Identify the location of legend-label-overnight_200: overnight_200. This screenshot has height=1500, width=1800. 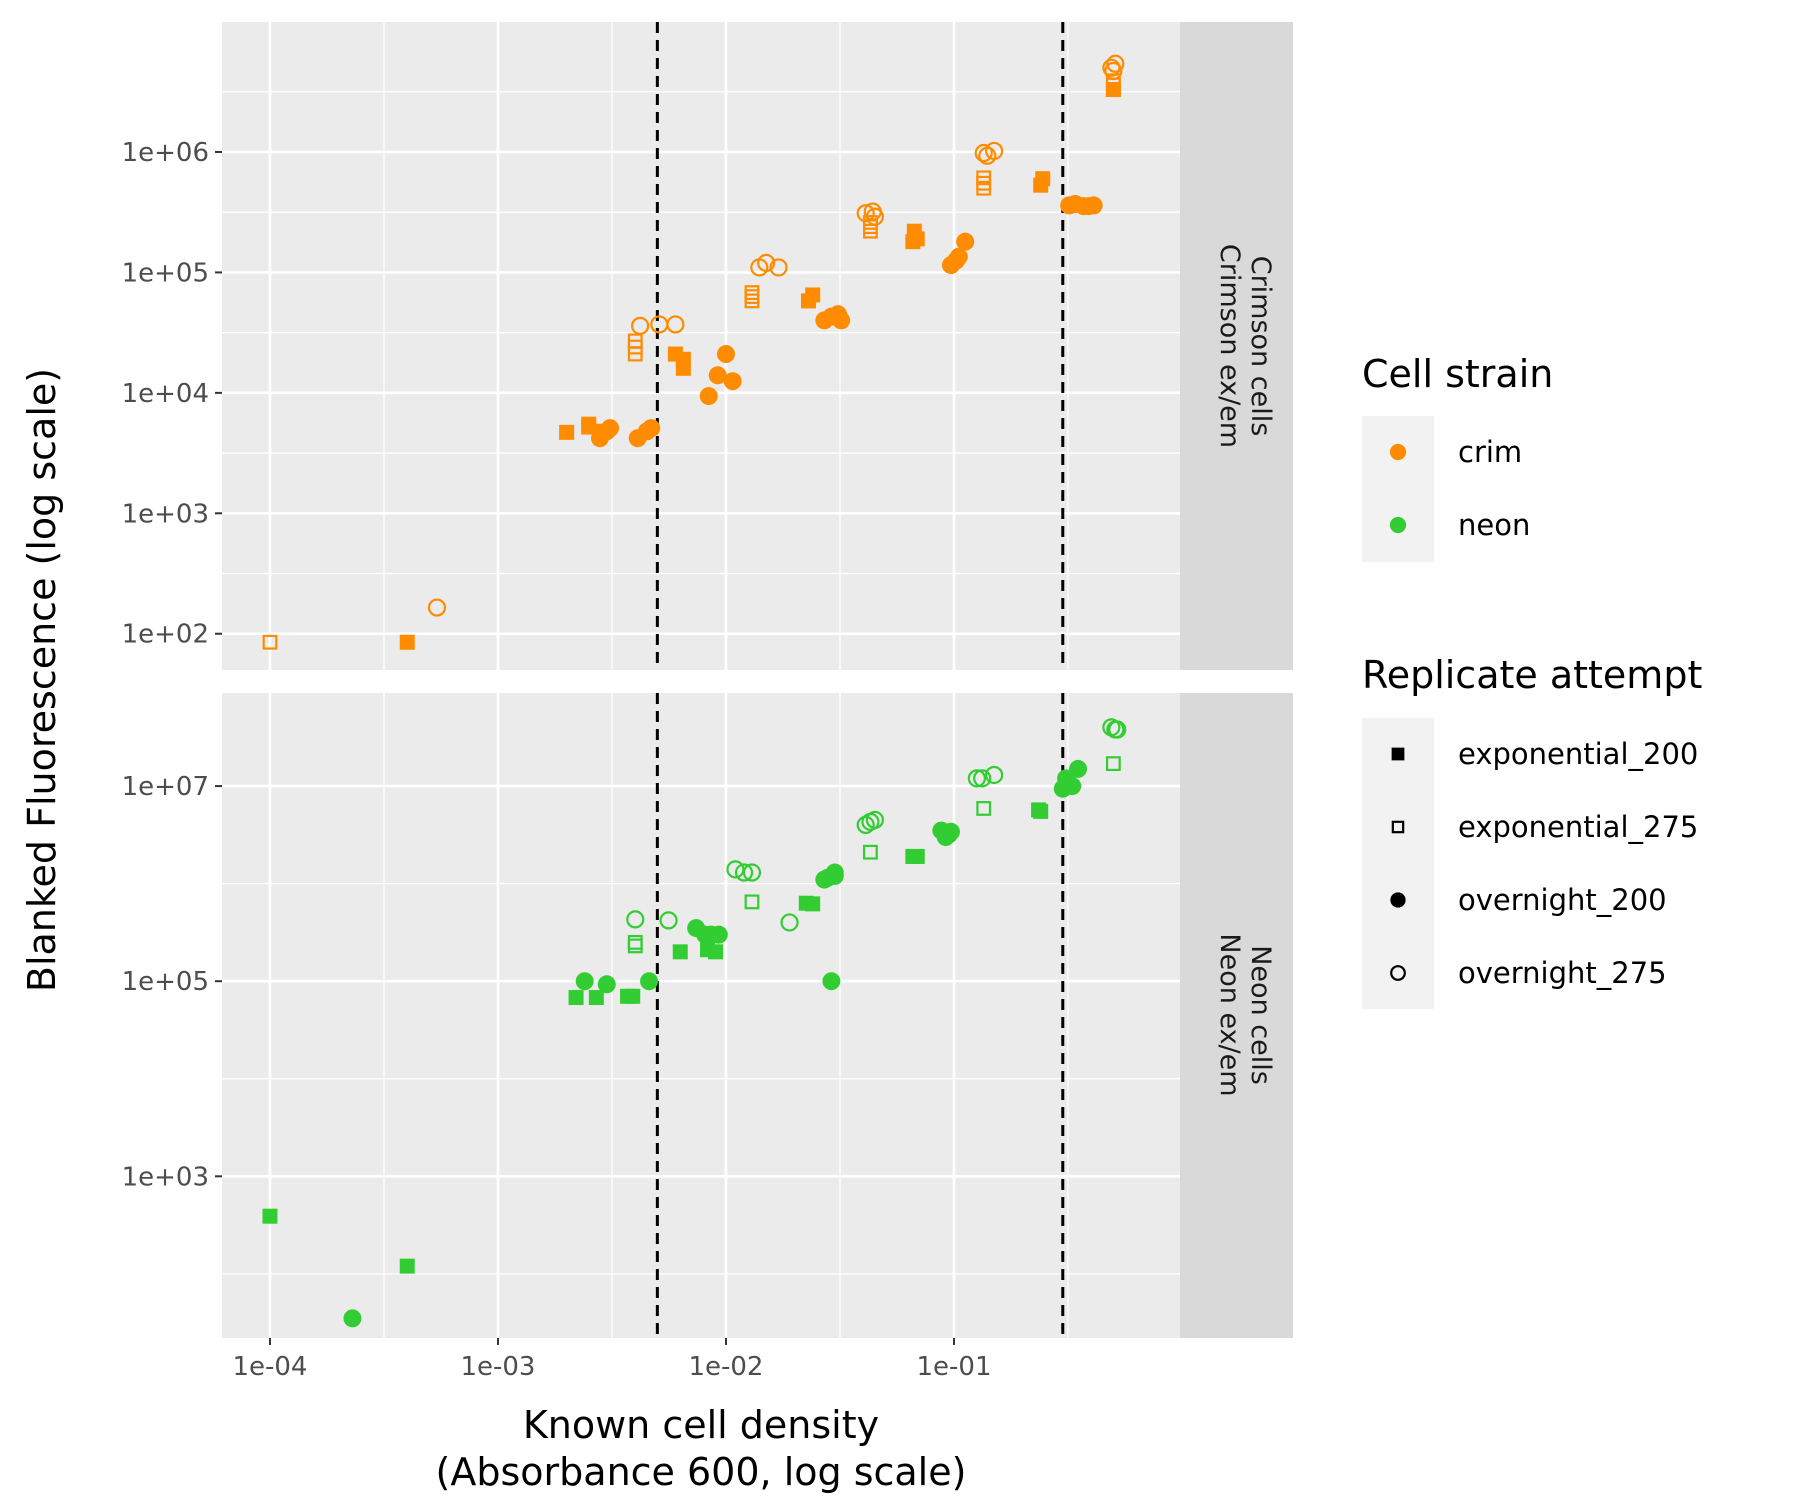
(1562, 900).